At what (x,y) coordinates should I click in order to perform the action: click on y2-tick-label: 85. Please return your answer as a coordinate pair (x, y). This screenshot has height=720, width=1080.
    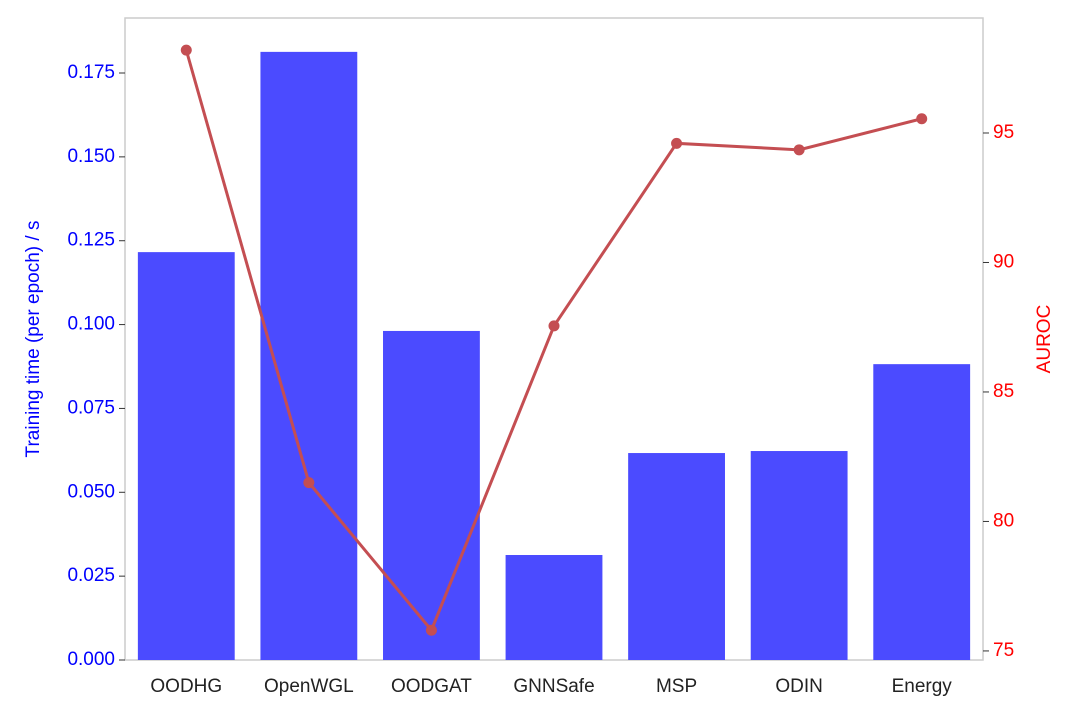
    Looking at the image, I should click on (1003, 391).